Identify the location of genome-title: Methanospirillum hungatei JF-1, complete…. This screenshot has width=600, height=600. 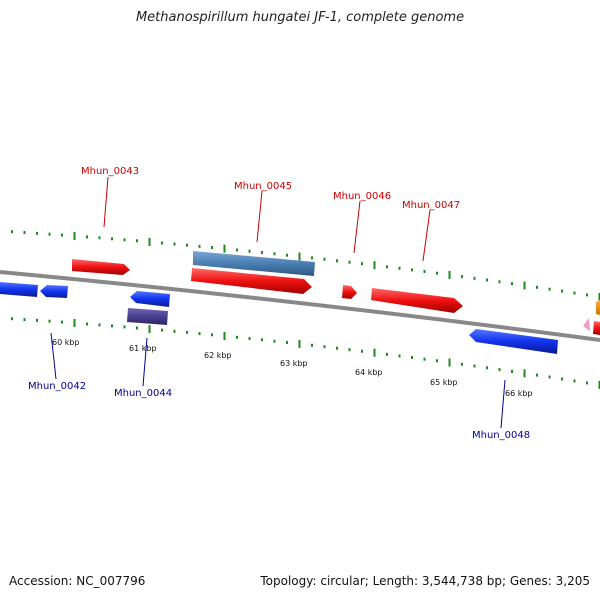
(300, 17).